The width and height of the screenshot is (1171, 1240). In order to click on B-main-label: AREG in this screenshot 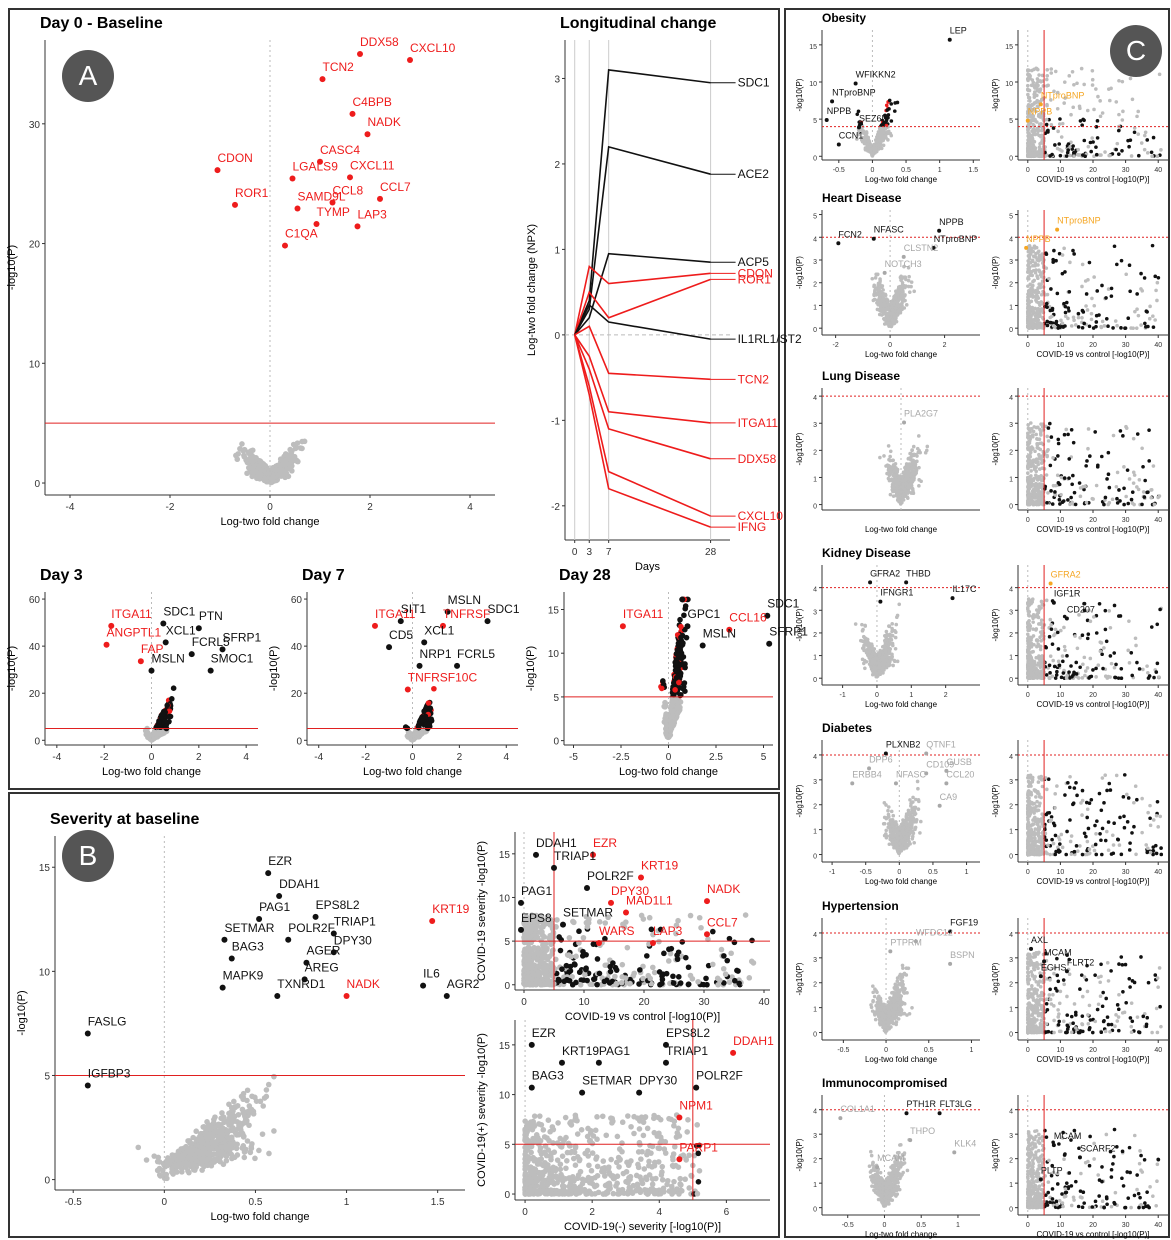, I will do `click(322, 967)`.